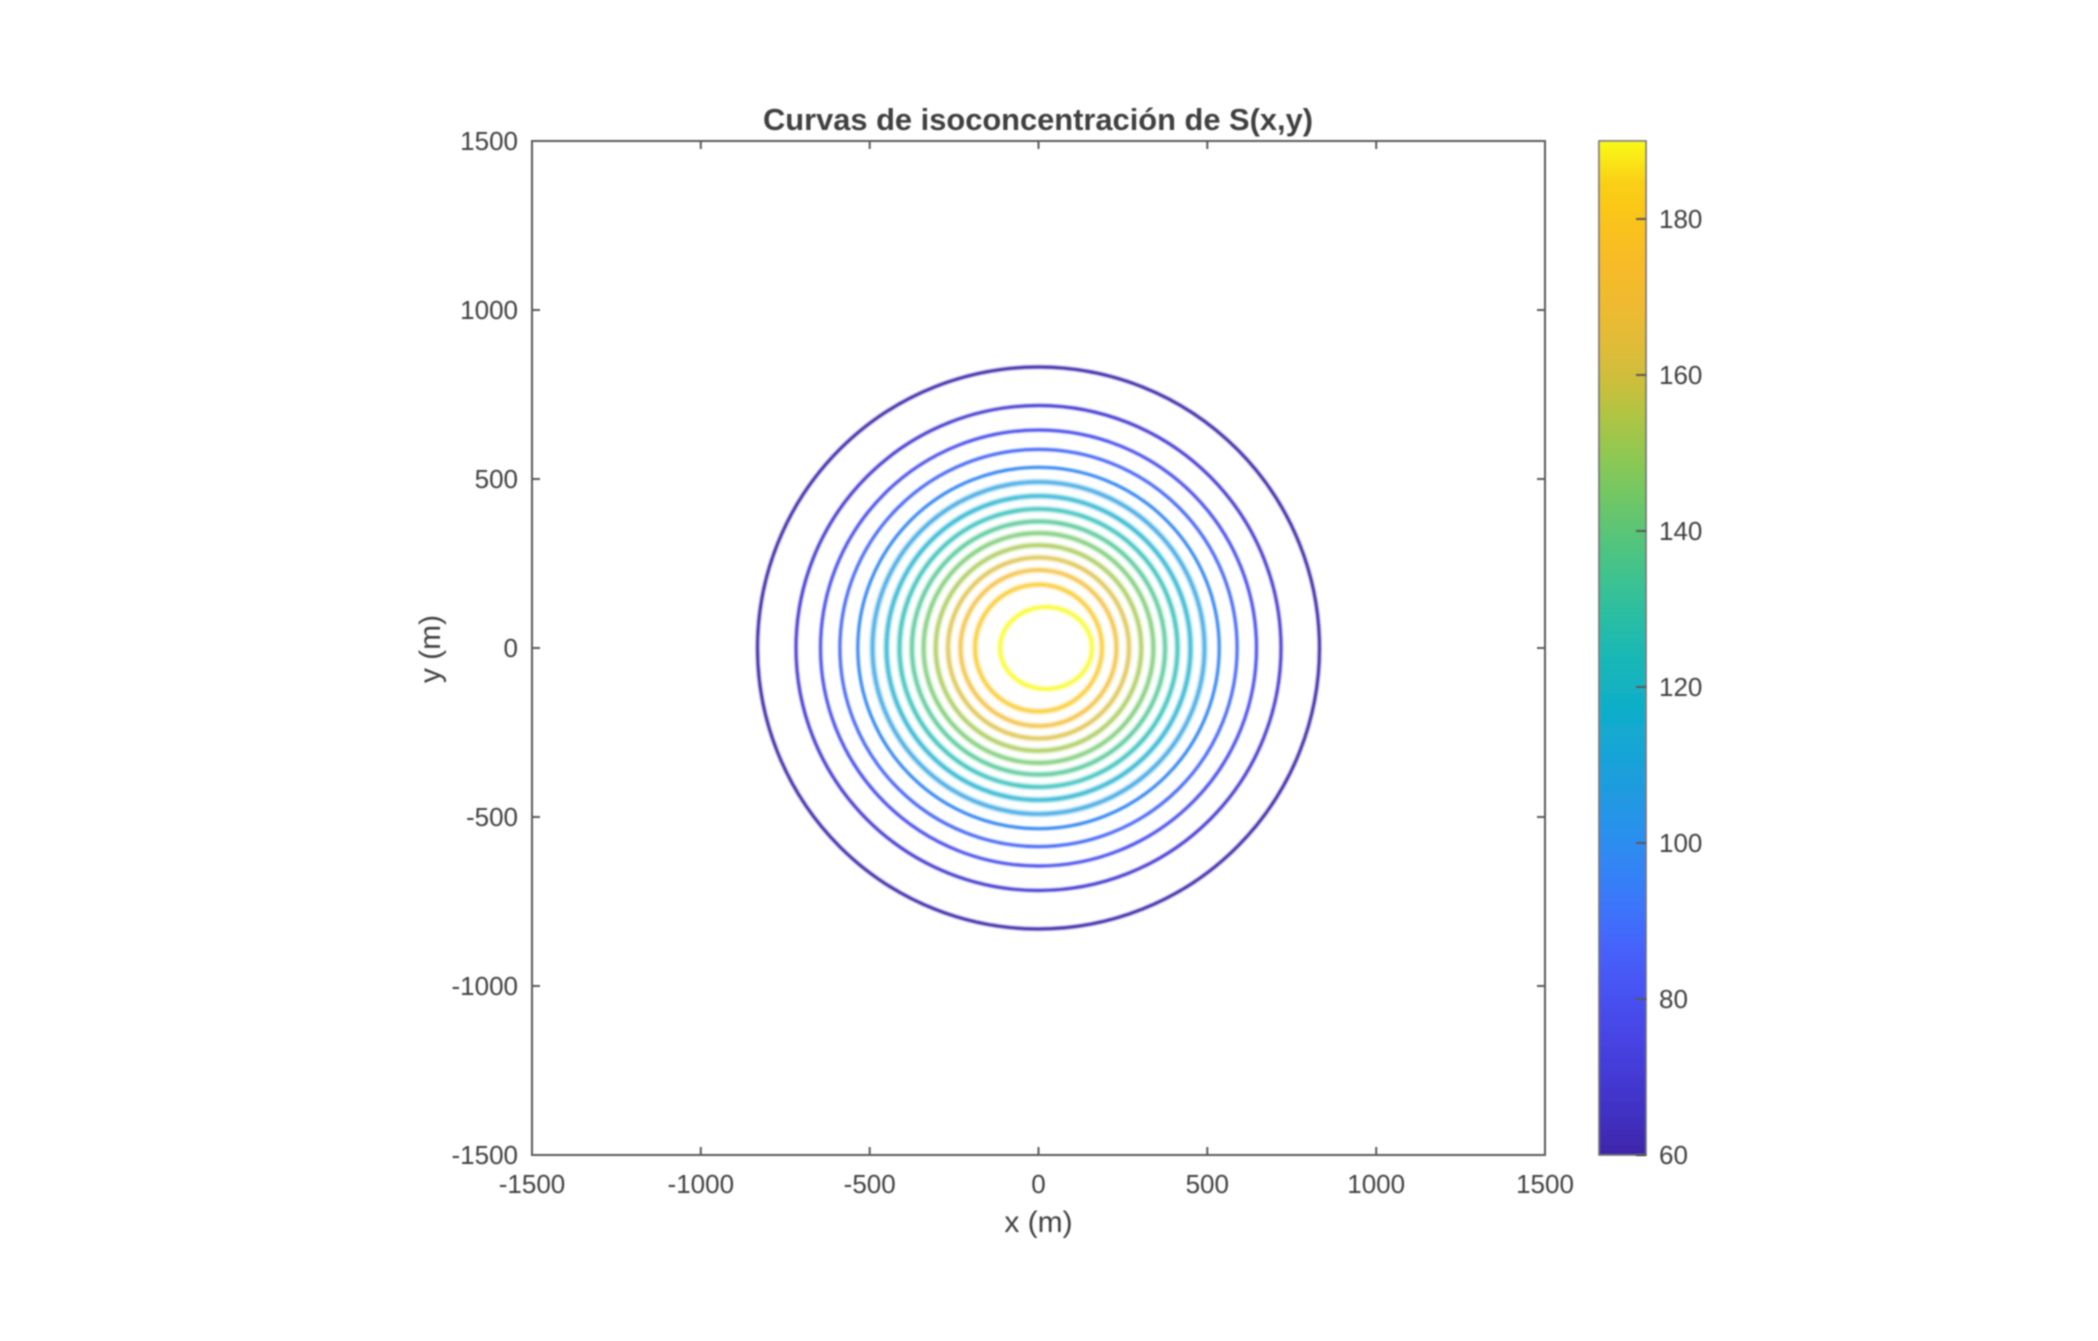 Image resolution: width=2098 pixels, height=1341 pixels. What do you see at coordinates (1680, 375) in the screenshot?
I see `svg-text: 160` at bounding box center [1680, 375].